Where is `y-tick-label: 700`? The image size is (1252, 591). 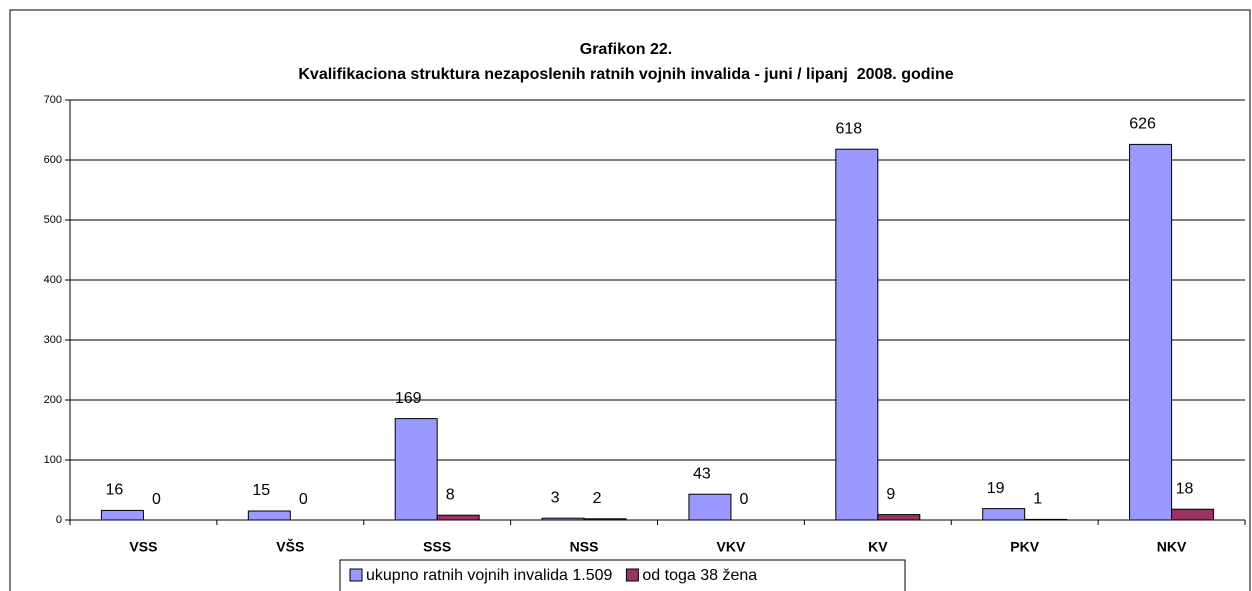
y-tick-label: 700 is located at coordinates (53, 100).